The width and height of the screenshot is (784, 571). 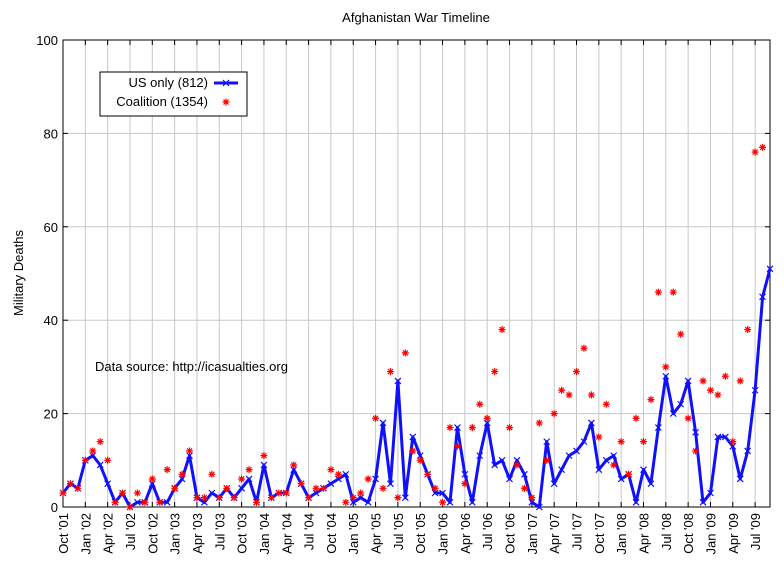 I want to click on x-tick-label: Jul '02, so click(x=130, y=531).